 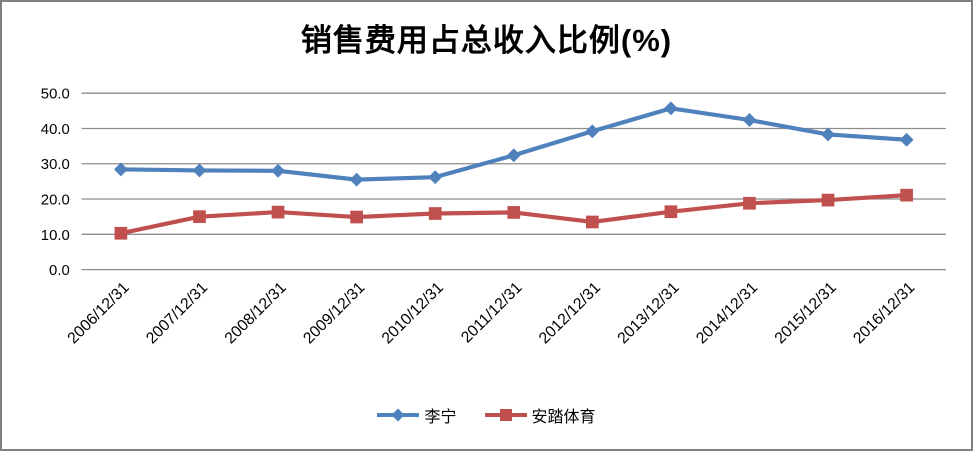 I want to click on y-tick-label: 30.0, so click(x=55, y=165).